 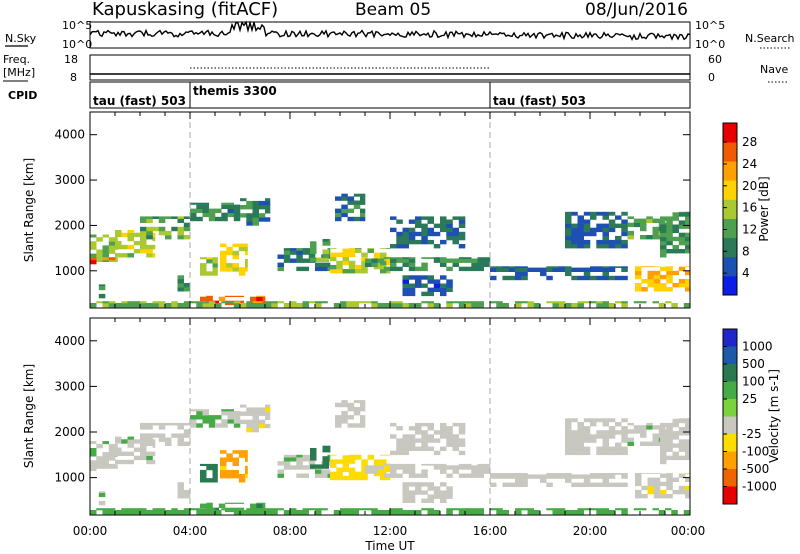 I want to click on y-tick-label: 1000, so click(x=69, y=271).